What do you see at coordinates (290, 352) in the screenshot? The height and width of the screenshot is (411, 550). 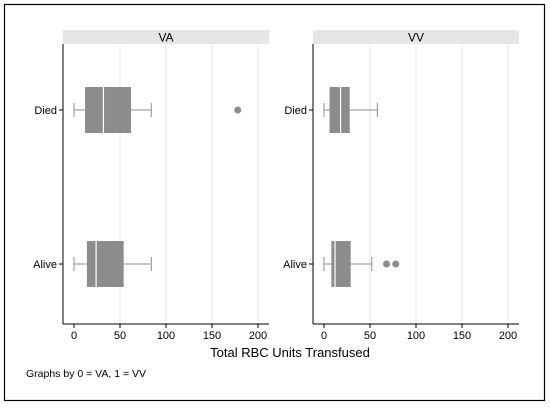 I see `x-axis-label: Total RBC Units Transfused` at bounding box center [290, 352].